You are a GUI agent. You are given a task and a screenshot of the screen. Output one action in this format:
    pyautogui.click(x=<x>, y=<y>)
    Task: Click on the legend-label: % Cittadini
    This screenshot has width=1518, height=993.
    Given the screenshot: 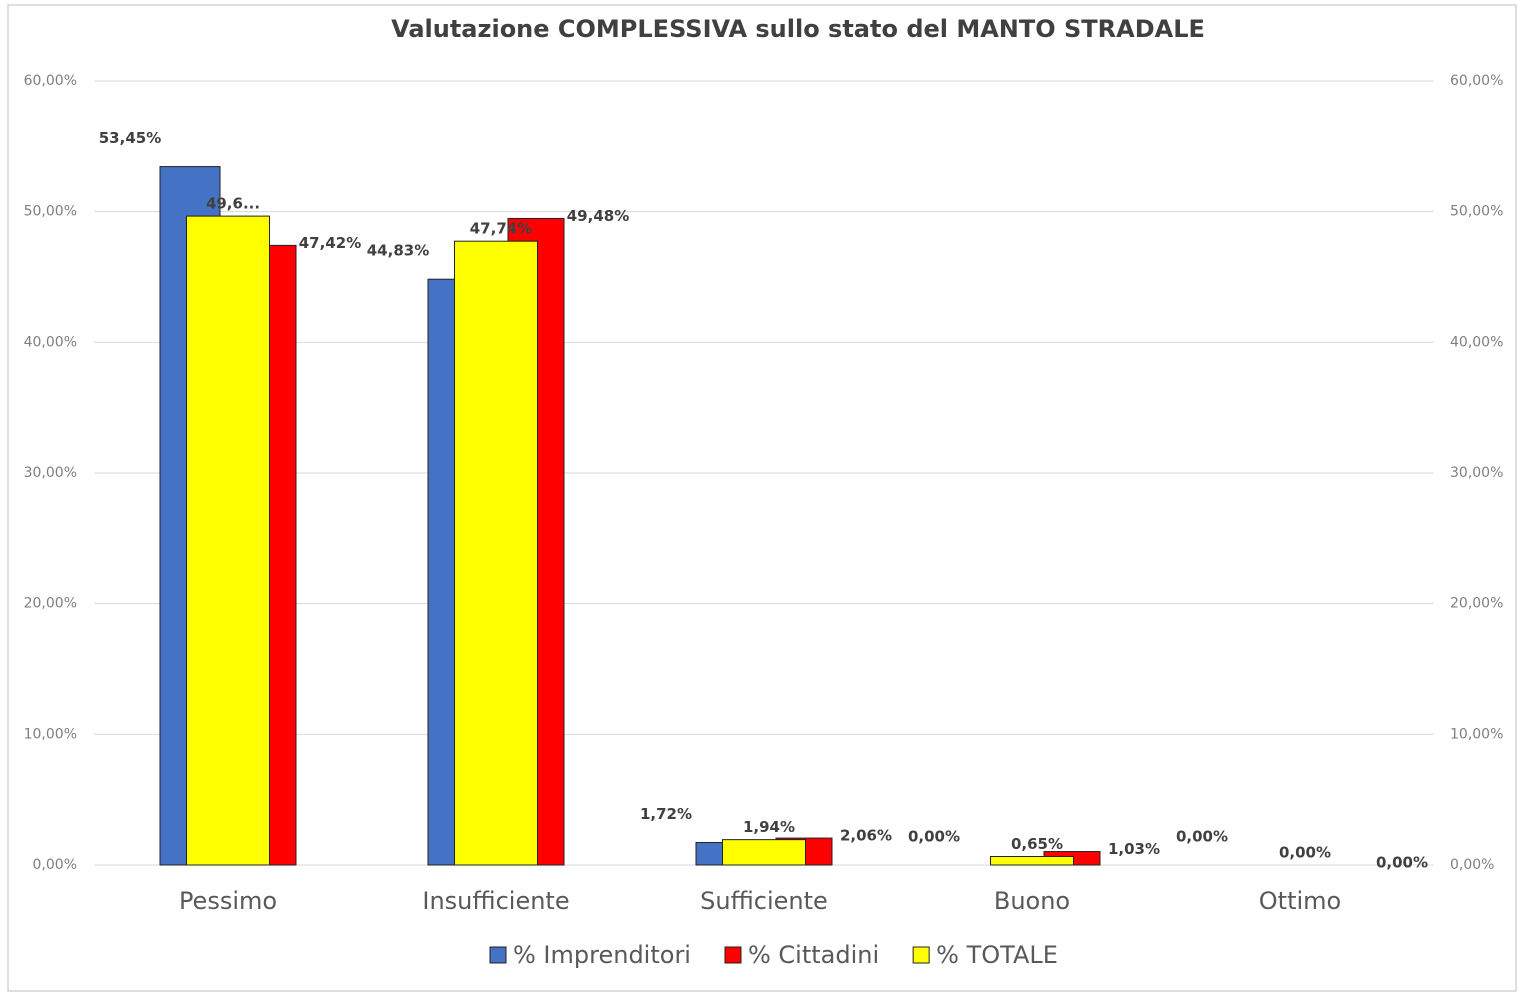 What is the action you would take?
    pyautogui.click(x=813, y=955)
    